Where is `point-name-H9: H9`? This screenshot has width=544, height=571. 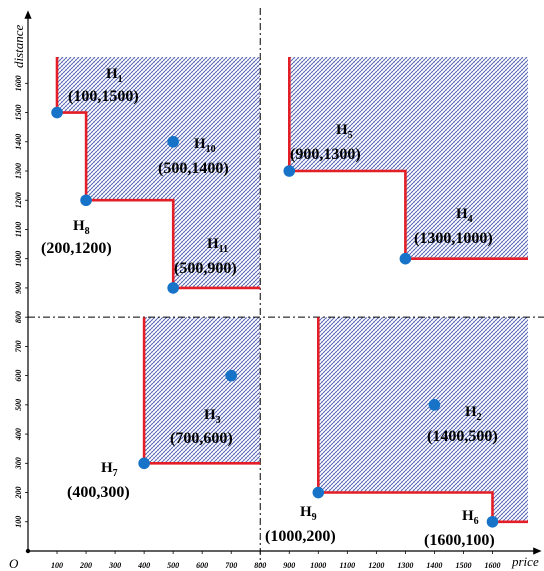 point-name-H9: H9 is located at coordinates (308, 513).